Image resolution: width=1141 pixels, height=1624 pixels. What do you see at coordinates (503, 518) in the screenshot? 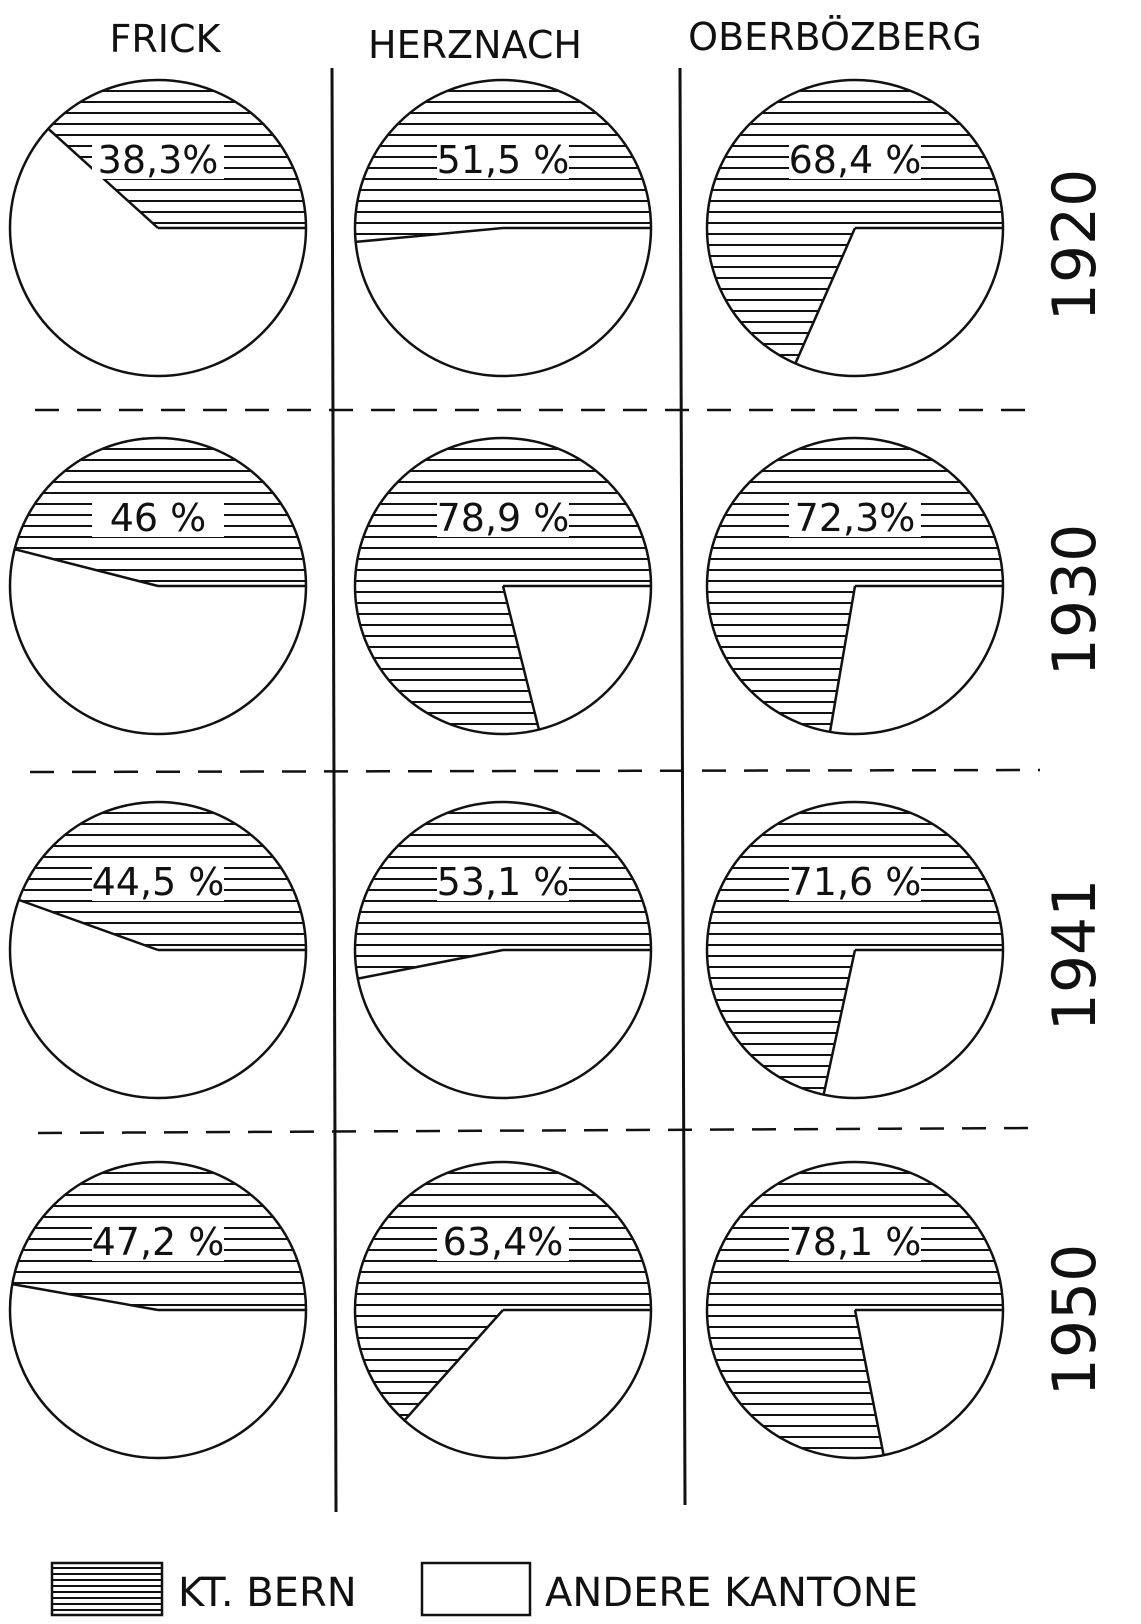
I see `pie-value-label-herznach-1930: 78,9 %` at bounding box center [503, 518].